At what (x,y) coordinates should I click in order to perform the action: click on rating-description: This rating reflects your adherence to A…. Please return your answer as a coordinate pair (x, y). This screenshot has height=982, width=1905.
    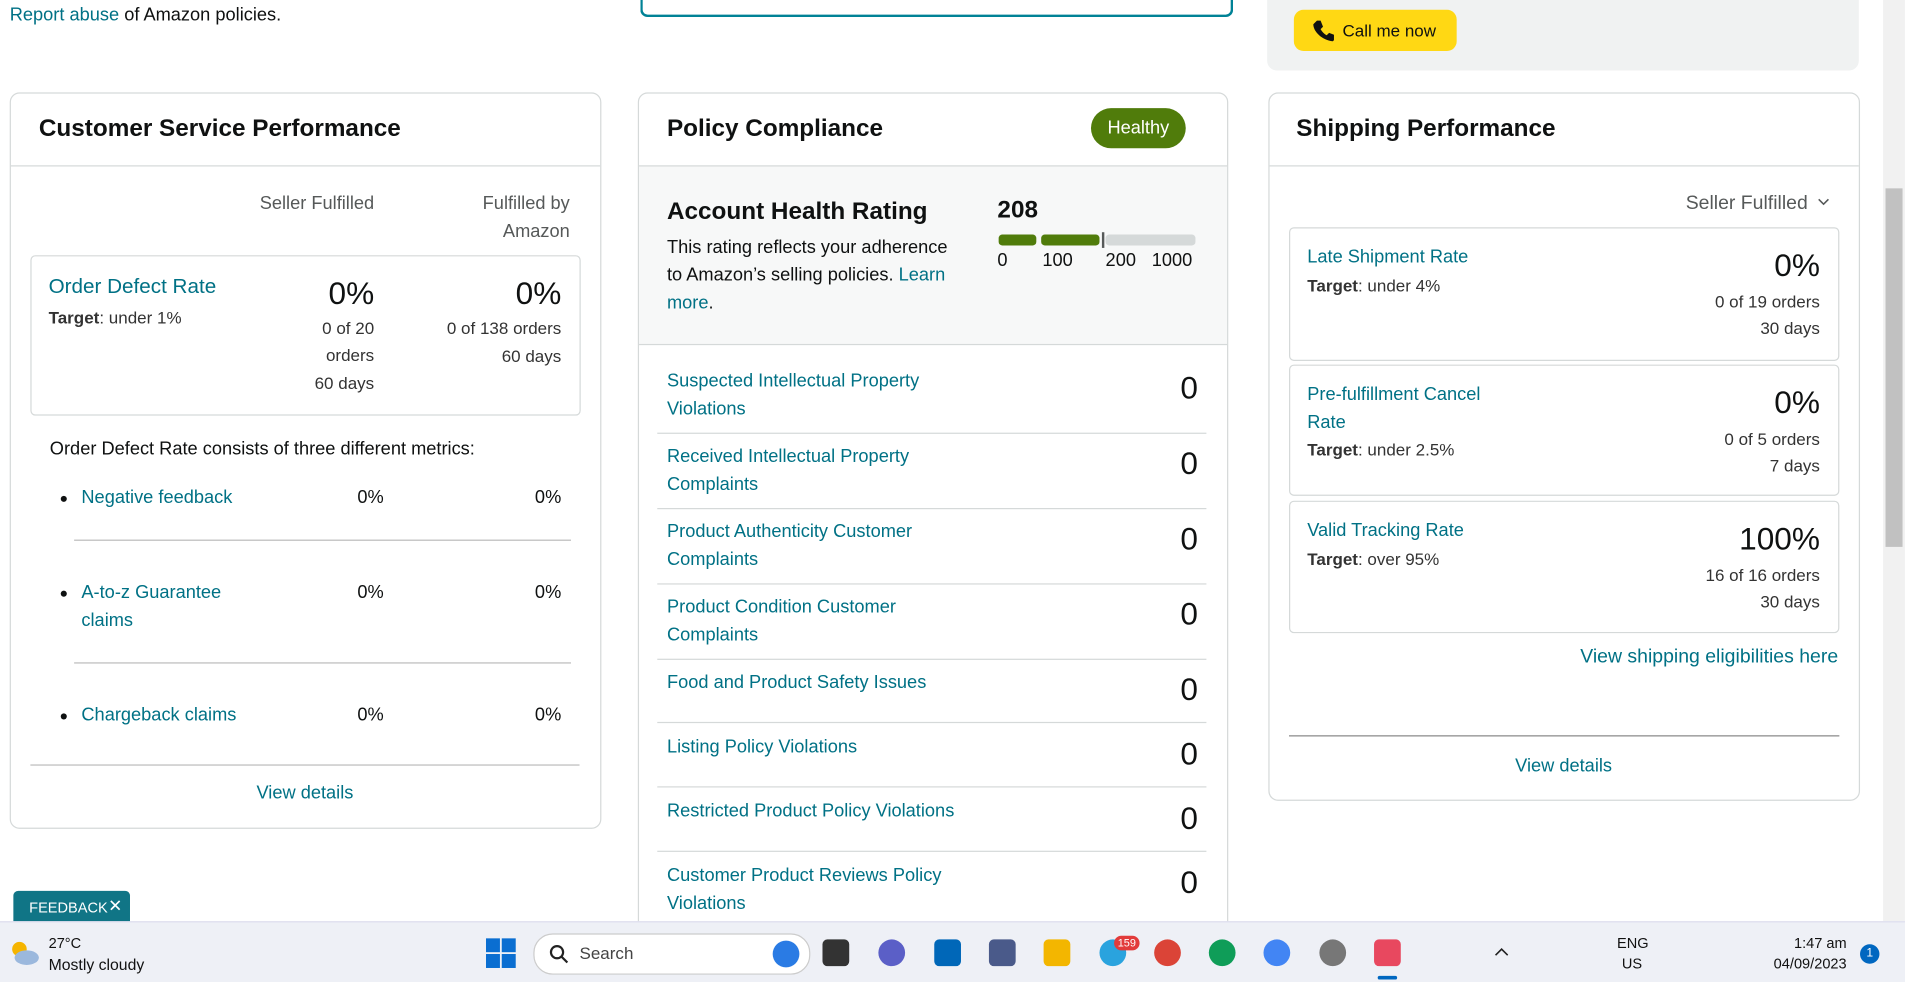
    Looking at the image, I should click on (807, 261).